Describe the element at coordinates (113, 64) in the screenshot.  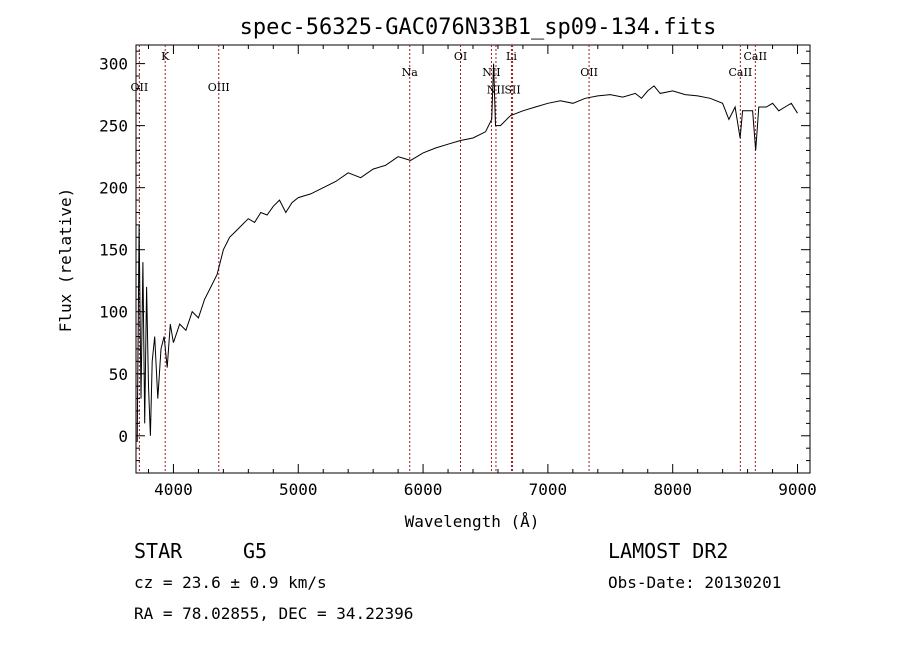
I see `y-tick-label: 300` at that location.